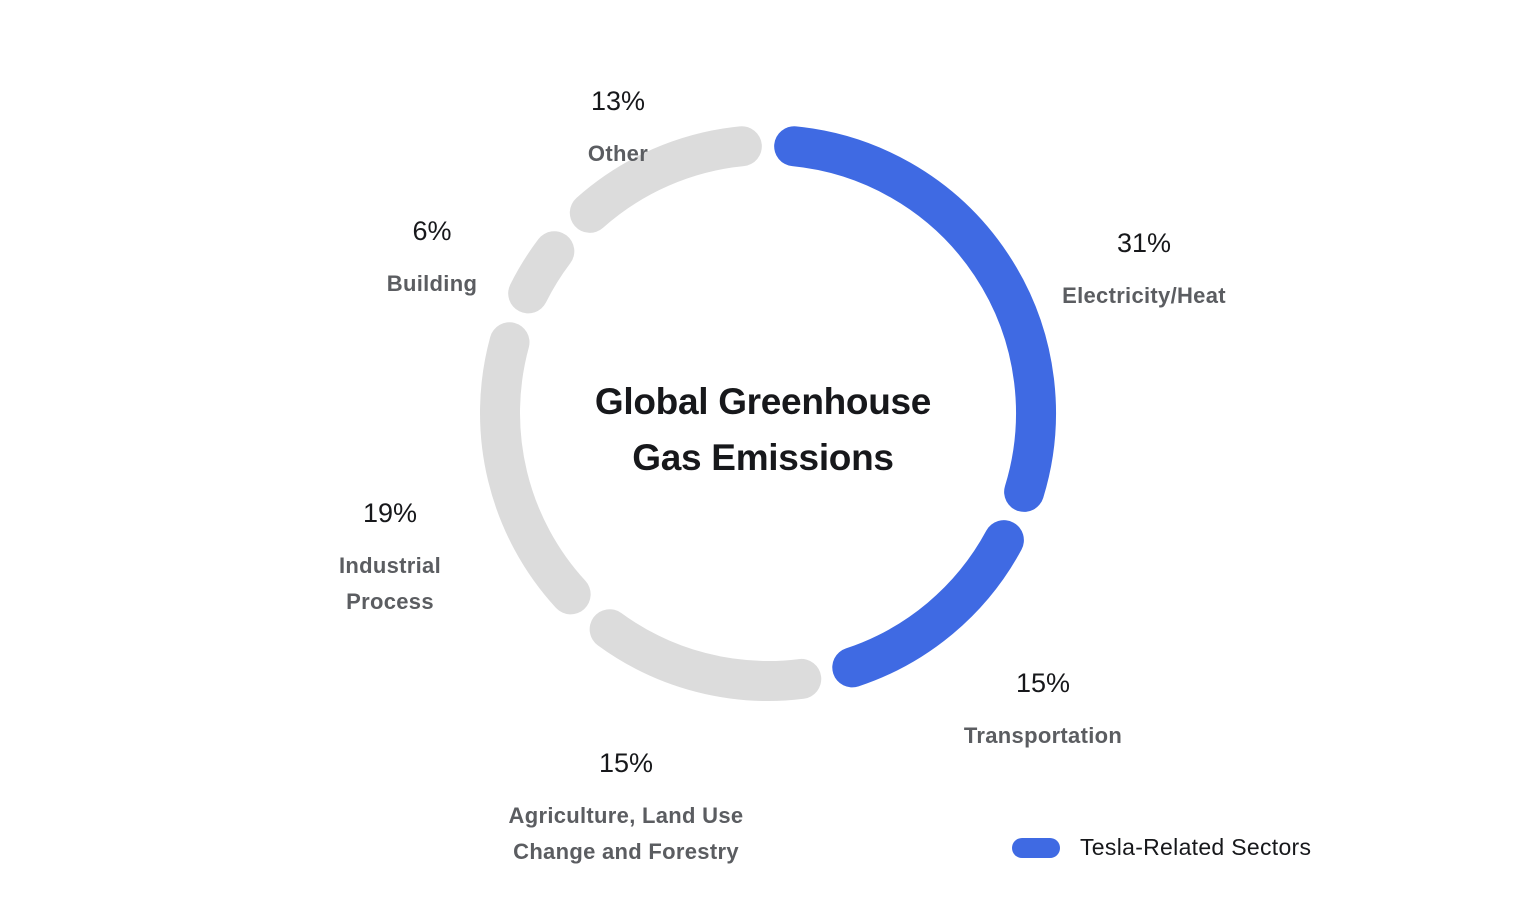  I want to click on slice-category-label: Other, so click(618, 153).